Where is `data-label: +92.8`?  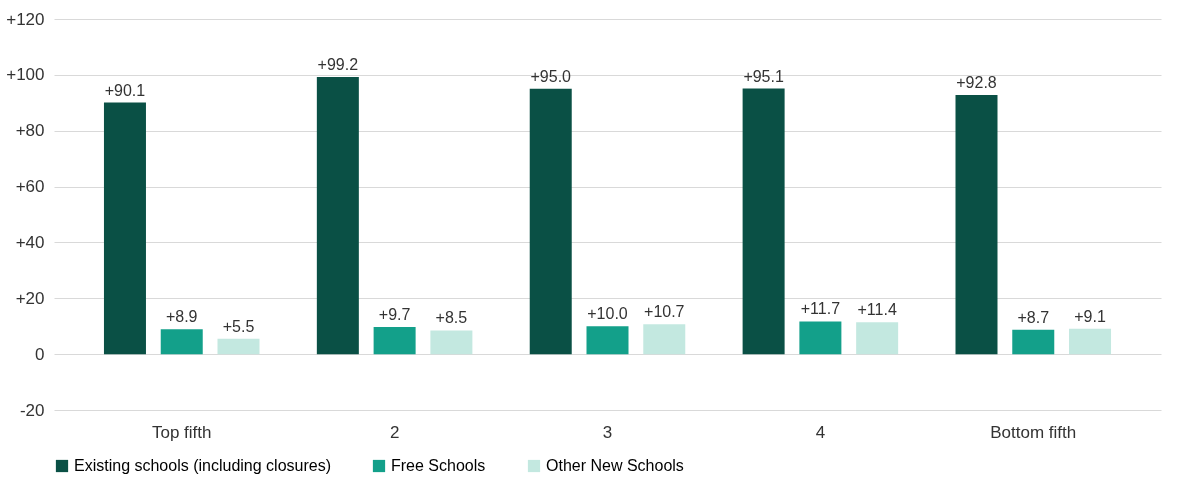
data-label: +92.8 is located at coordinates (976, 82).